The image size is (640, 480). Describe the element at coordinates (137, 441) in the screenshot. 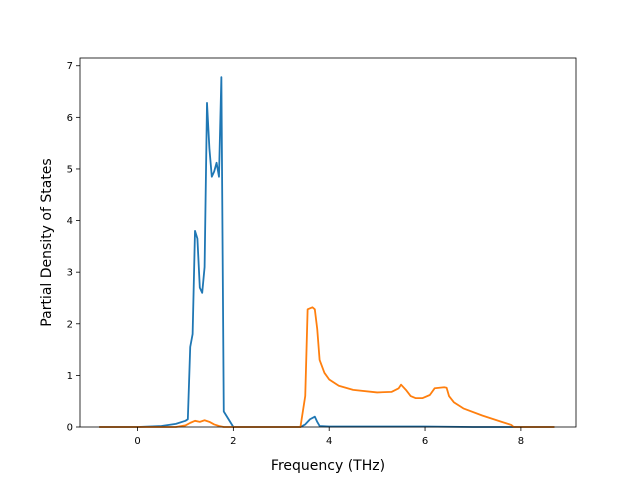

I see `x-tick-label: 0` at that location.